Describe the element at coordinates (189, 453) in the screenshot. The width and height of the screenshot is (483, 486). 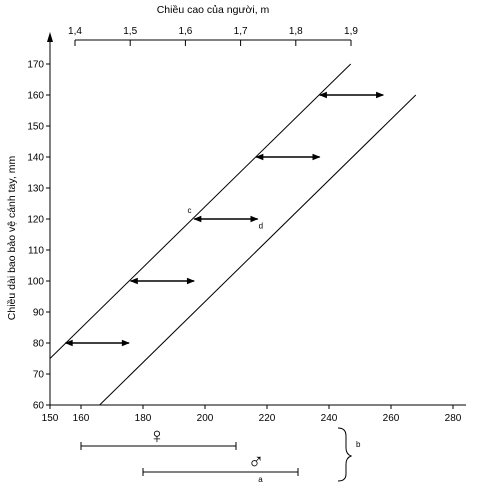
I see `bottom-ranges: ♀ ♂a` at that location.